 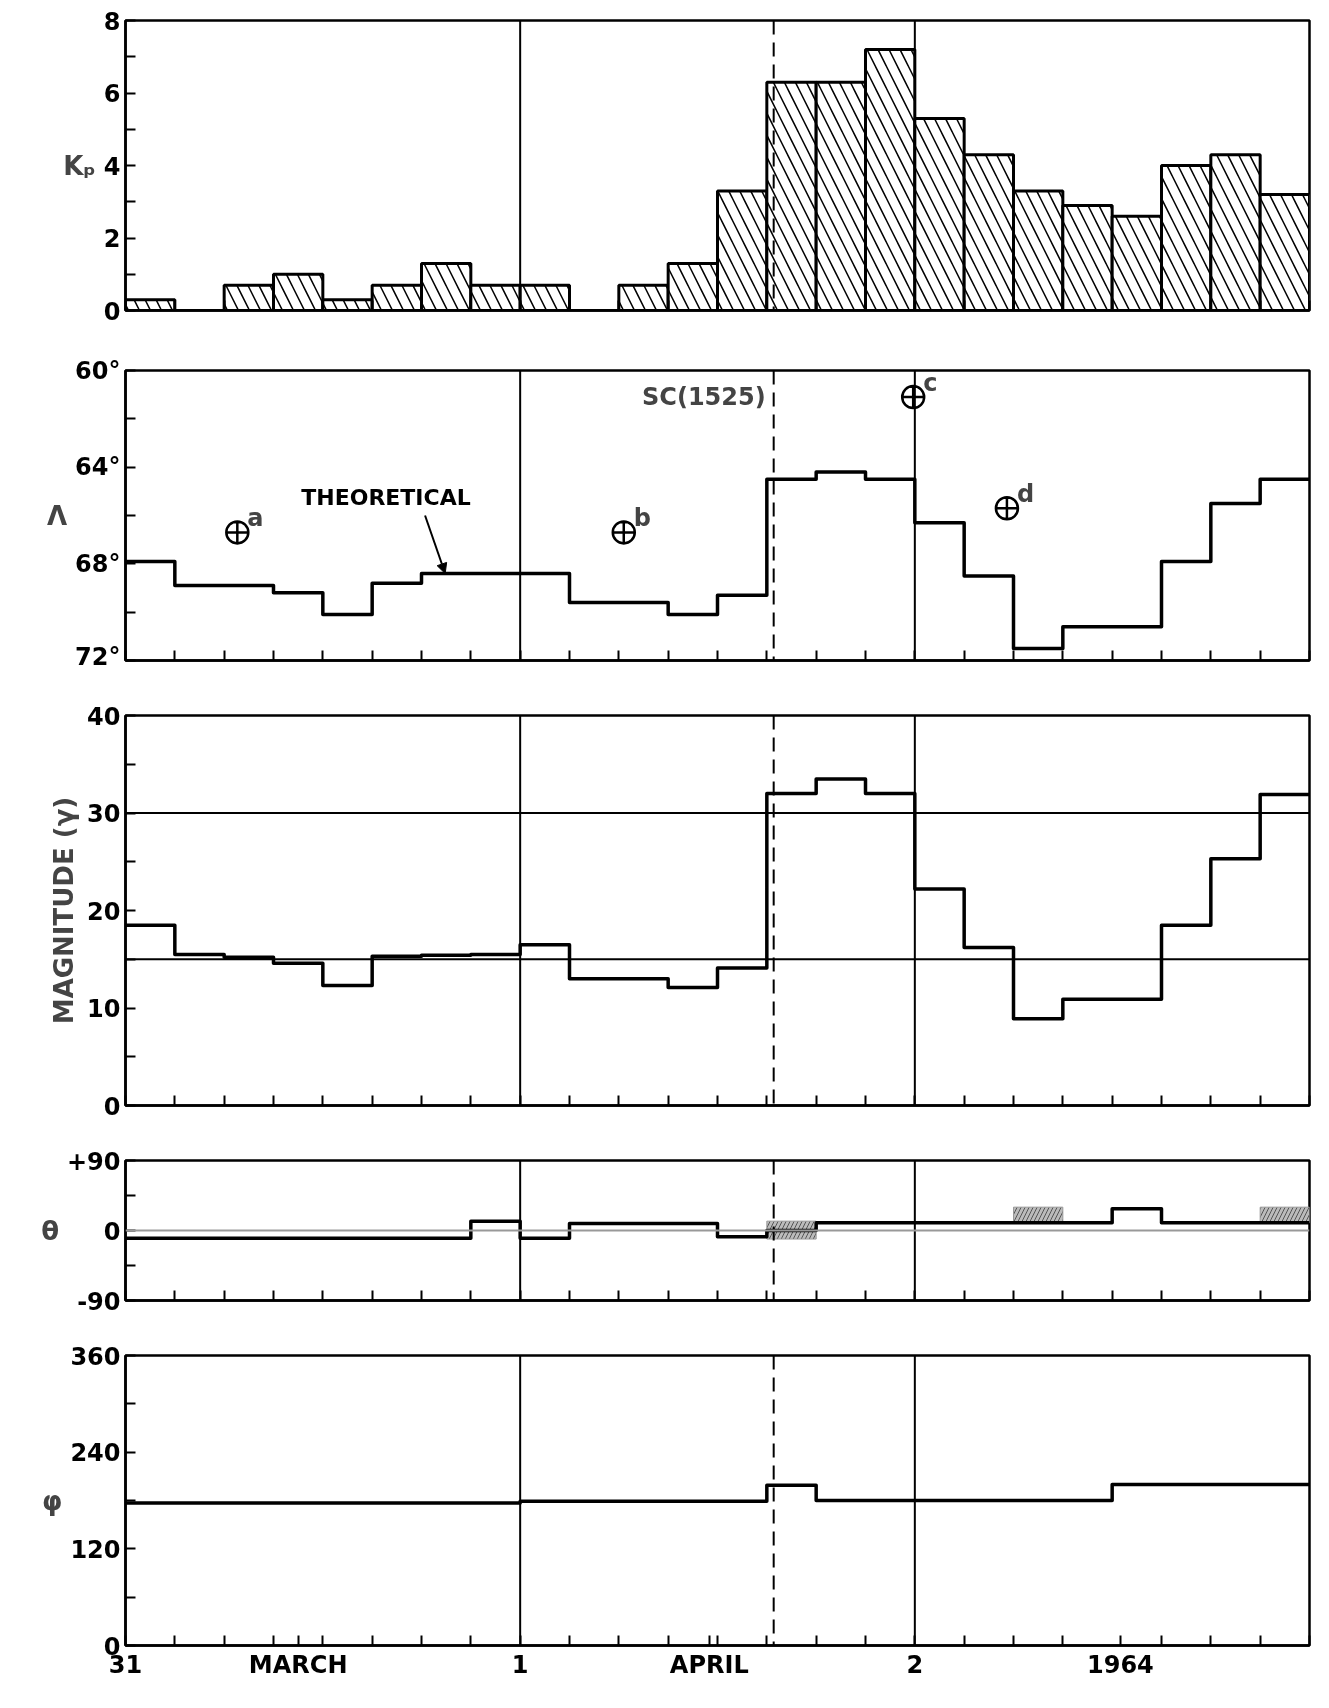 I want to click on y-tick-label: 20, so click(x=104, y=911).